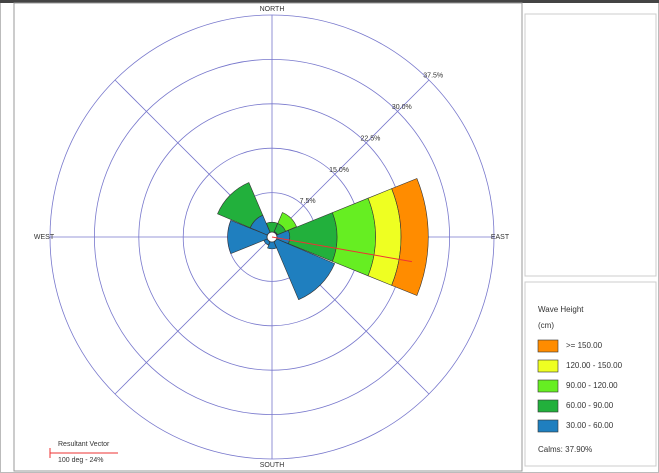  I want to click on ring-label: 37.5%, so click(433, 76).